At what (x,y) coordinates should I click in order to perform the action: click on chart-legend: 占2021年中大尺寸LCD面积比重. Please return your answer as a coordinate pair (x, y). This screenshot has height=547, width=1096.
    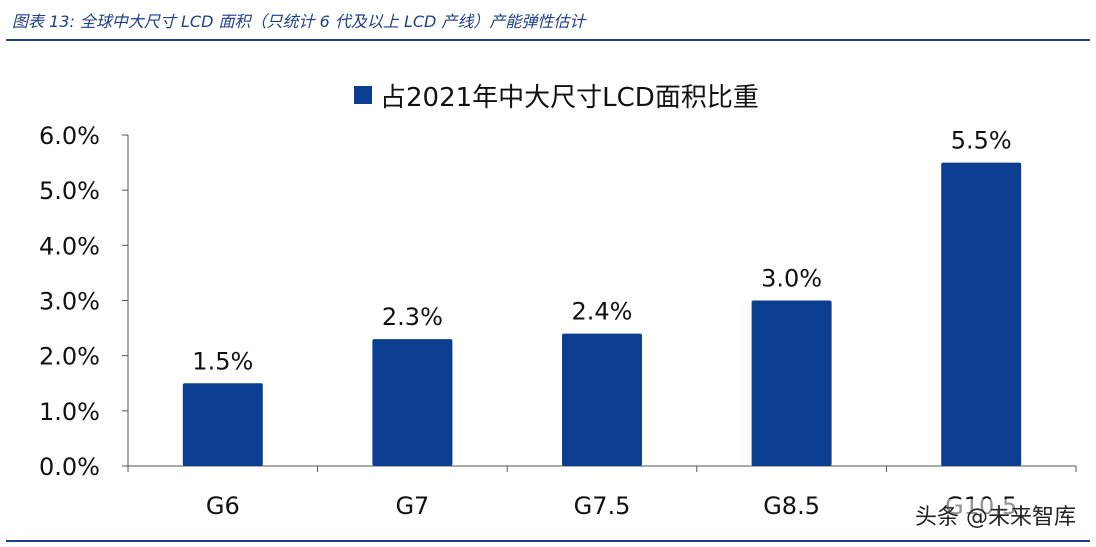
    Looking at the image, I should click on (556, 96).